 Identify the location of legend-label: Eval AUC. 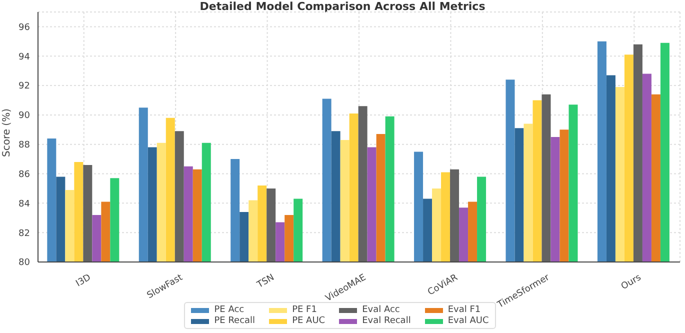
(468, 321).